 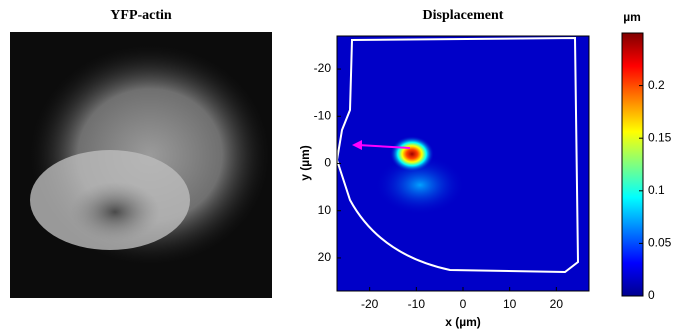 What do you see at coordinates (463, 304) in the screenshot?
I see `x-tick-label: 0` at bounding box center [463, 304].